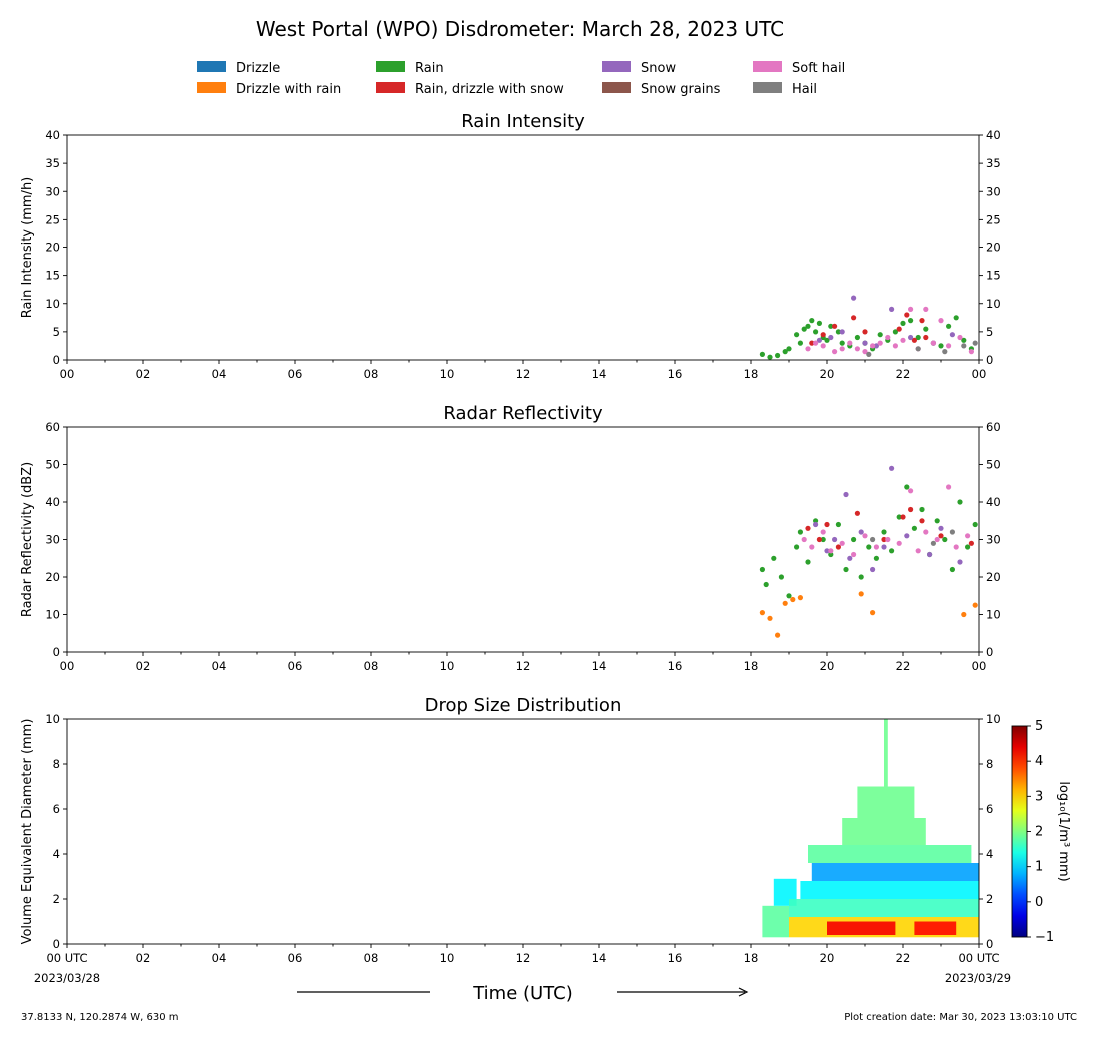 The image size is (1097, 1046). Describe the element at coordinates (27, 248) in the screenshot. I see `y-axis-label: Rain Intensity (mm/h)` at that location.